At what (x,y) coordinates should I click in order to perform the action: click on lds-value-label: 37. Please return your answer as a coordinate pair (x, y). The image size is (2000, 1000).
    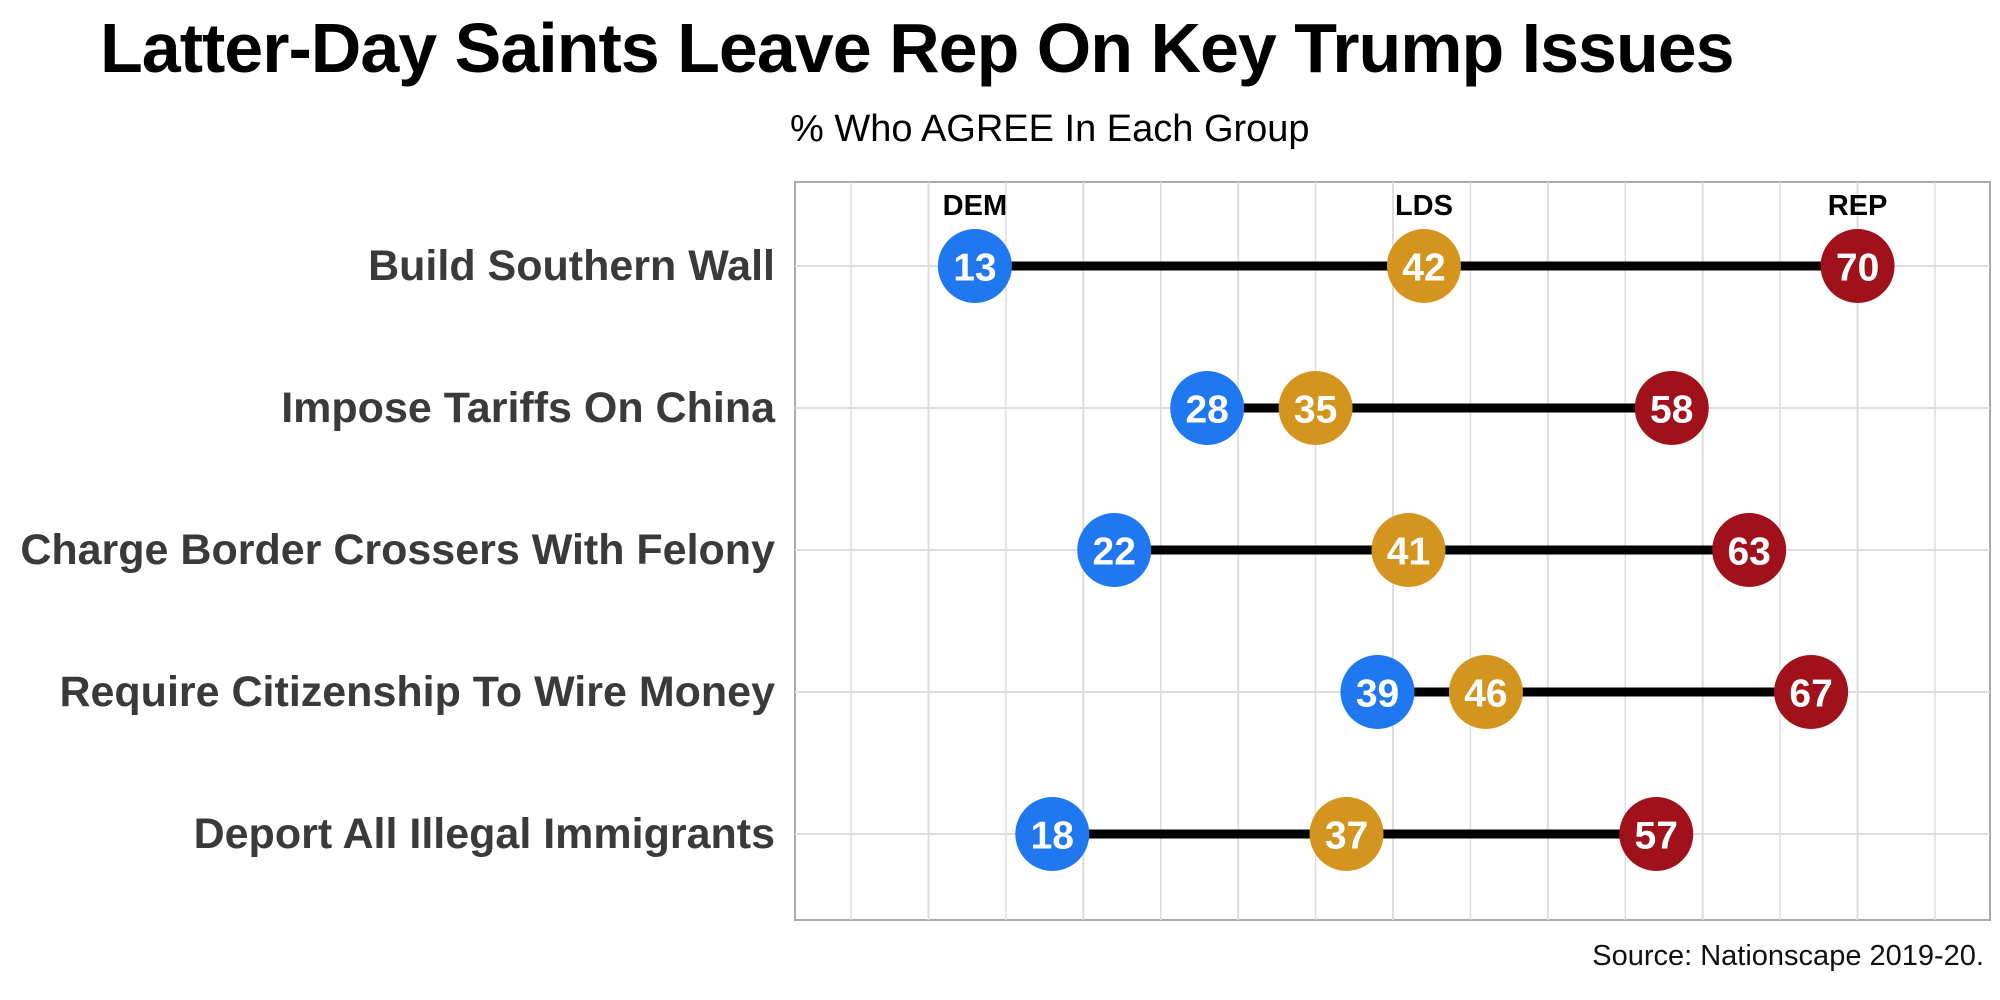
    Looking at the image, I should click on (1346, 836).